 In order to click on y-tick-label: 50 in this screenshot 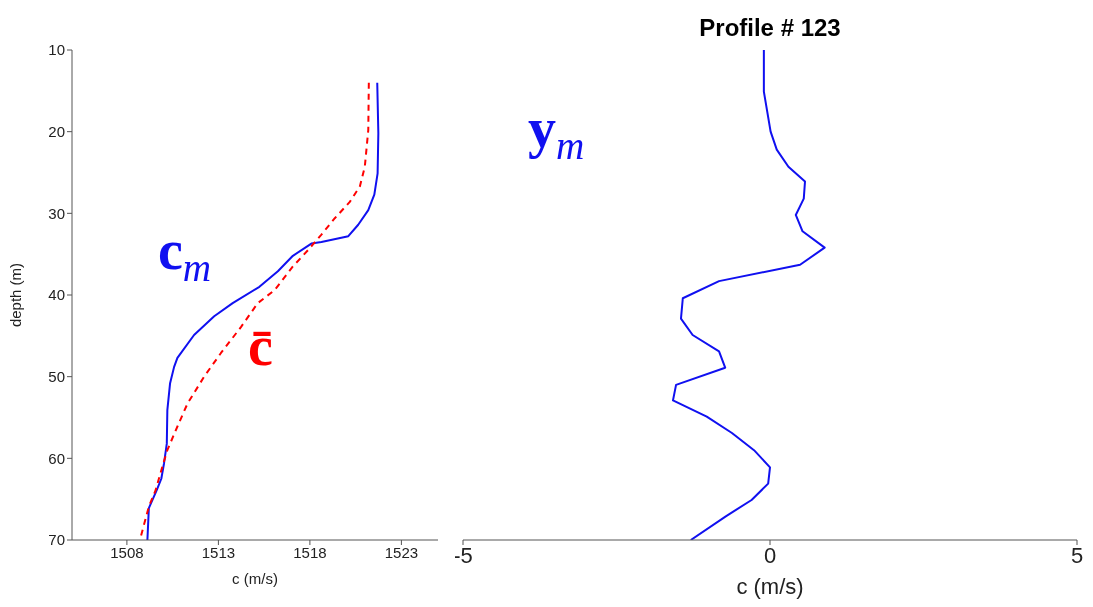, I will do `click(56, 376)`.